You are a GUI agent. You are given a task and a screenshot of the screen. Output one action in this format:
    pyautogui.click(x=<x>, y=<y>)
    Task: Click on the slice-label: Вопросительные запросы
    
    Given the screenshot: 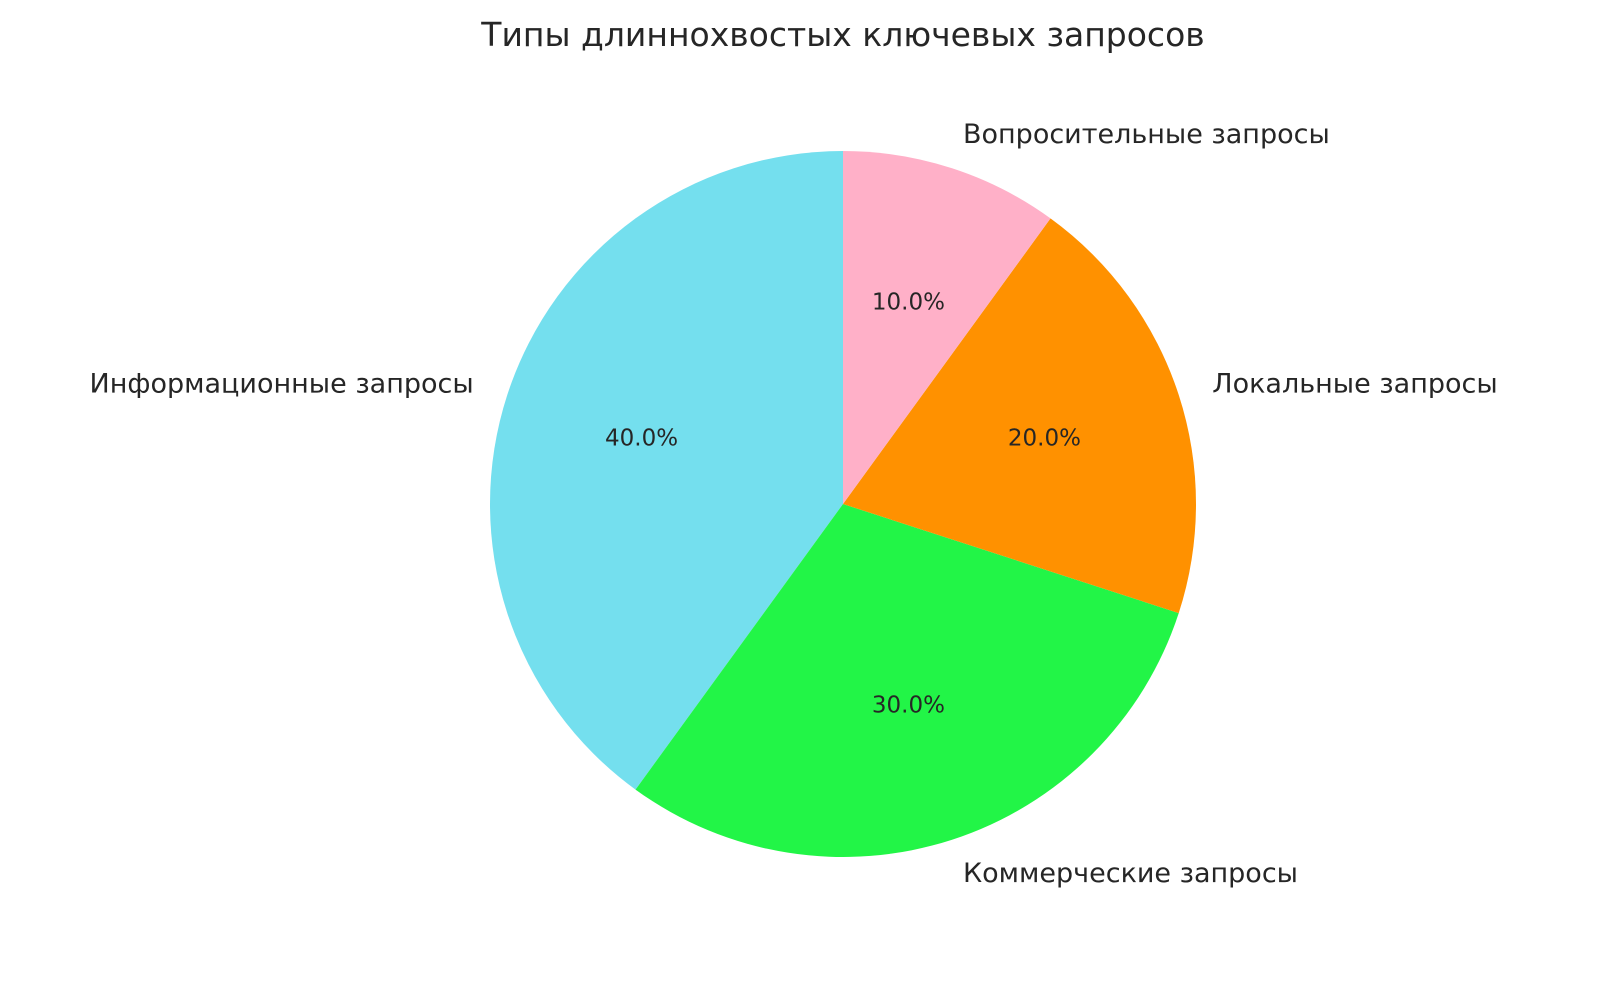 What is the action you would take?
    pyautogui.click(x=1146, y=134)
    